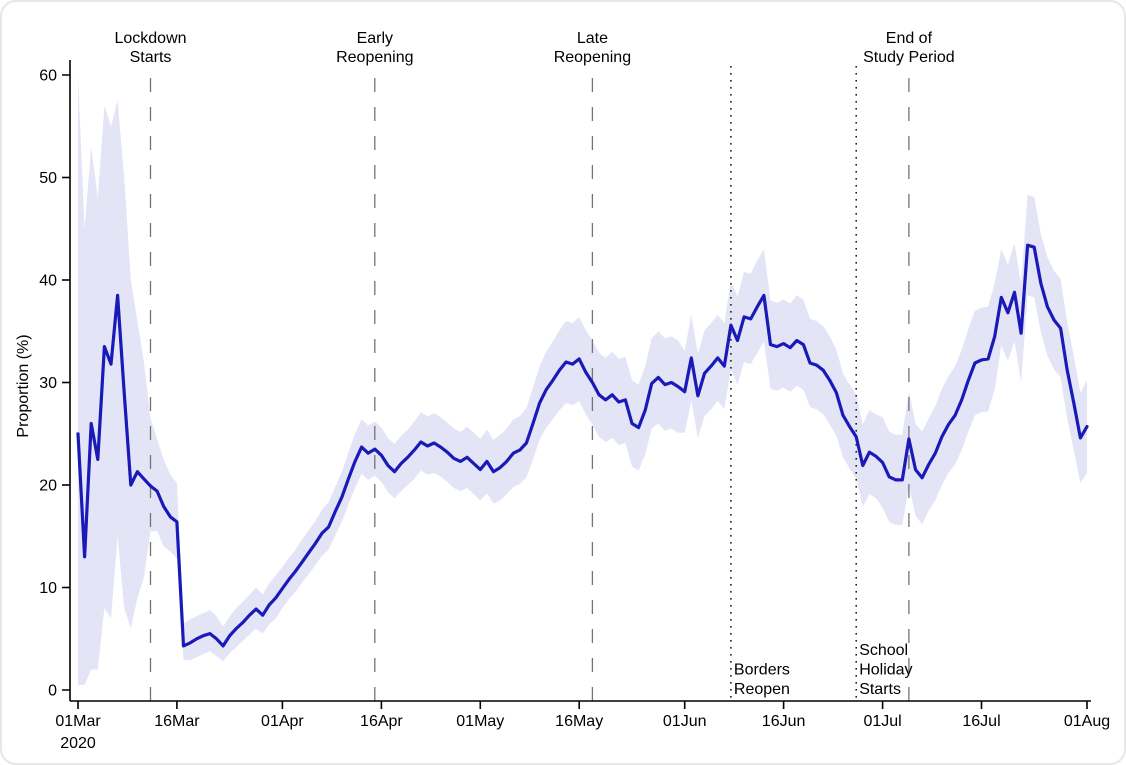 The width and height of the screenshot is (1126, 765). I want to click on y-tick-label: 20, so click(48, 486).